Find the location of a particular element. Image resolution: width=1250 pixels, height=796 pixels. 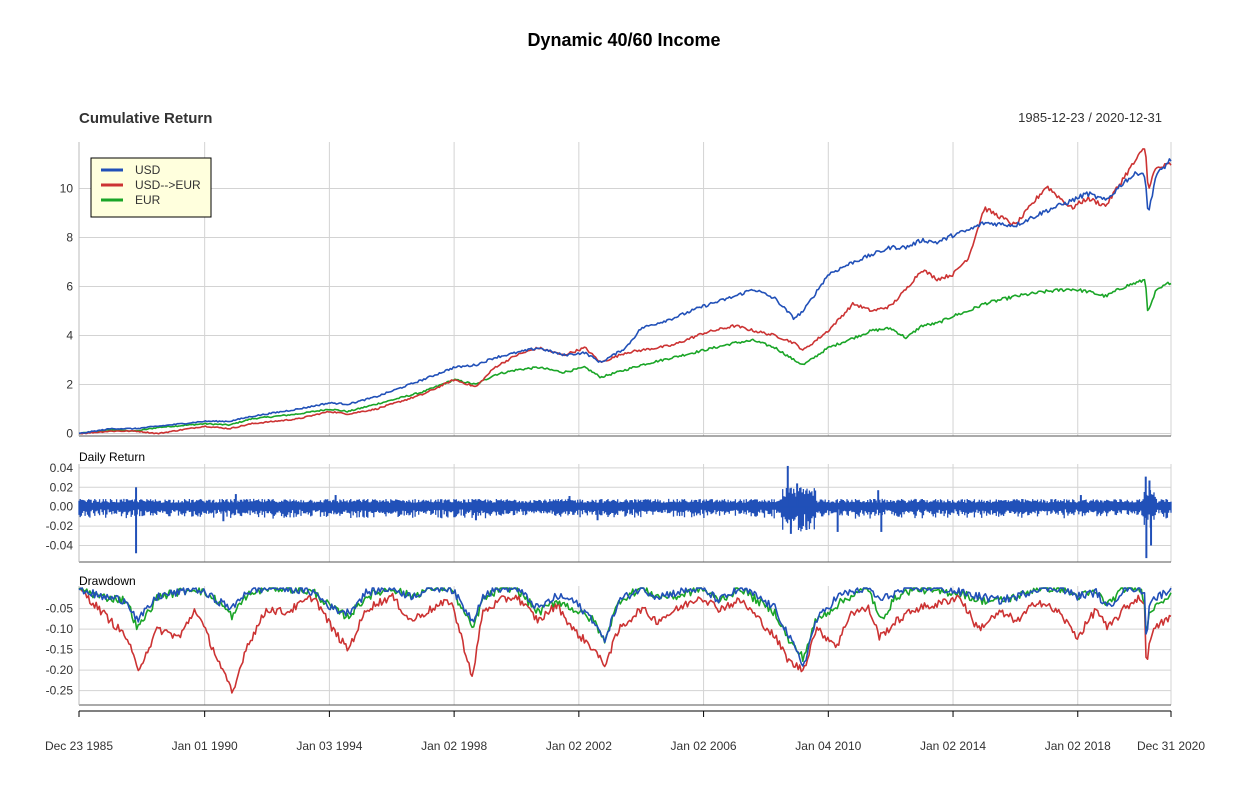

date-range-label: 1985-12-23 / 2020-12-31 is located at coordinates (1090, 117).